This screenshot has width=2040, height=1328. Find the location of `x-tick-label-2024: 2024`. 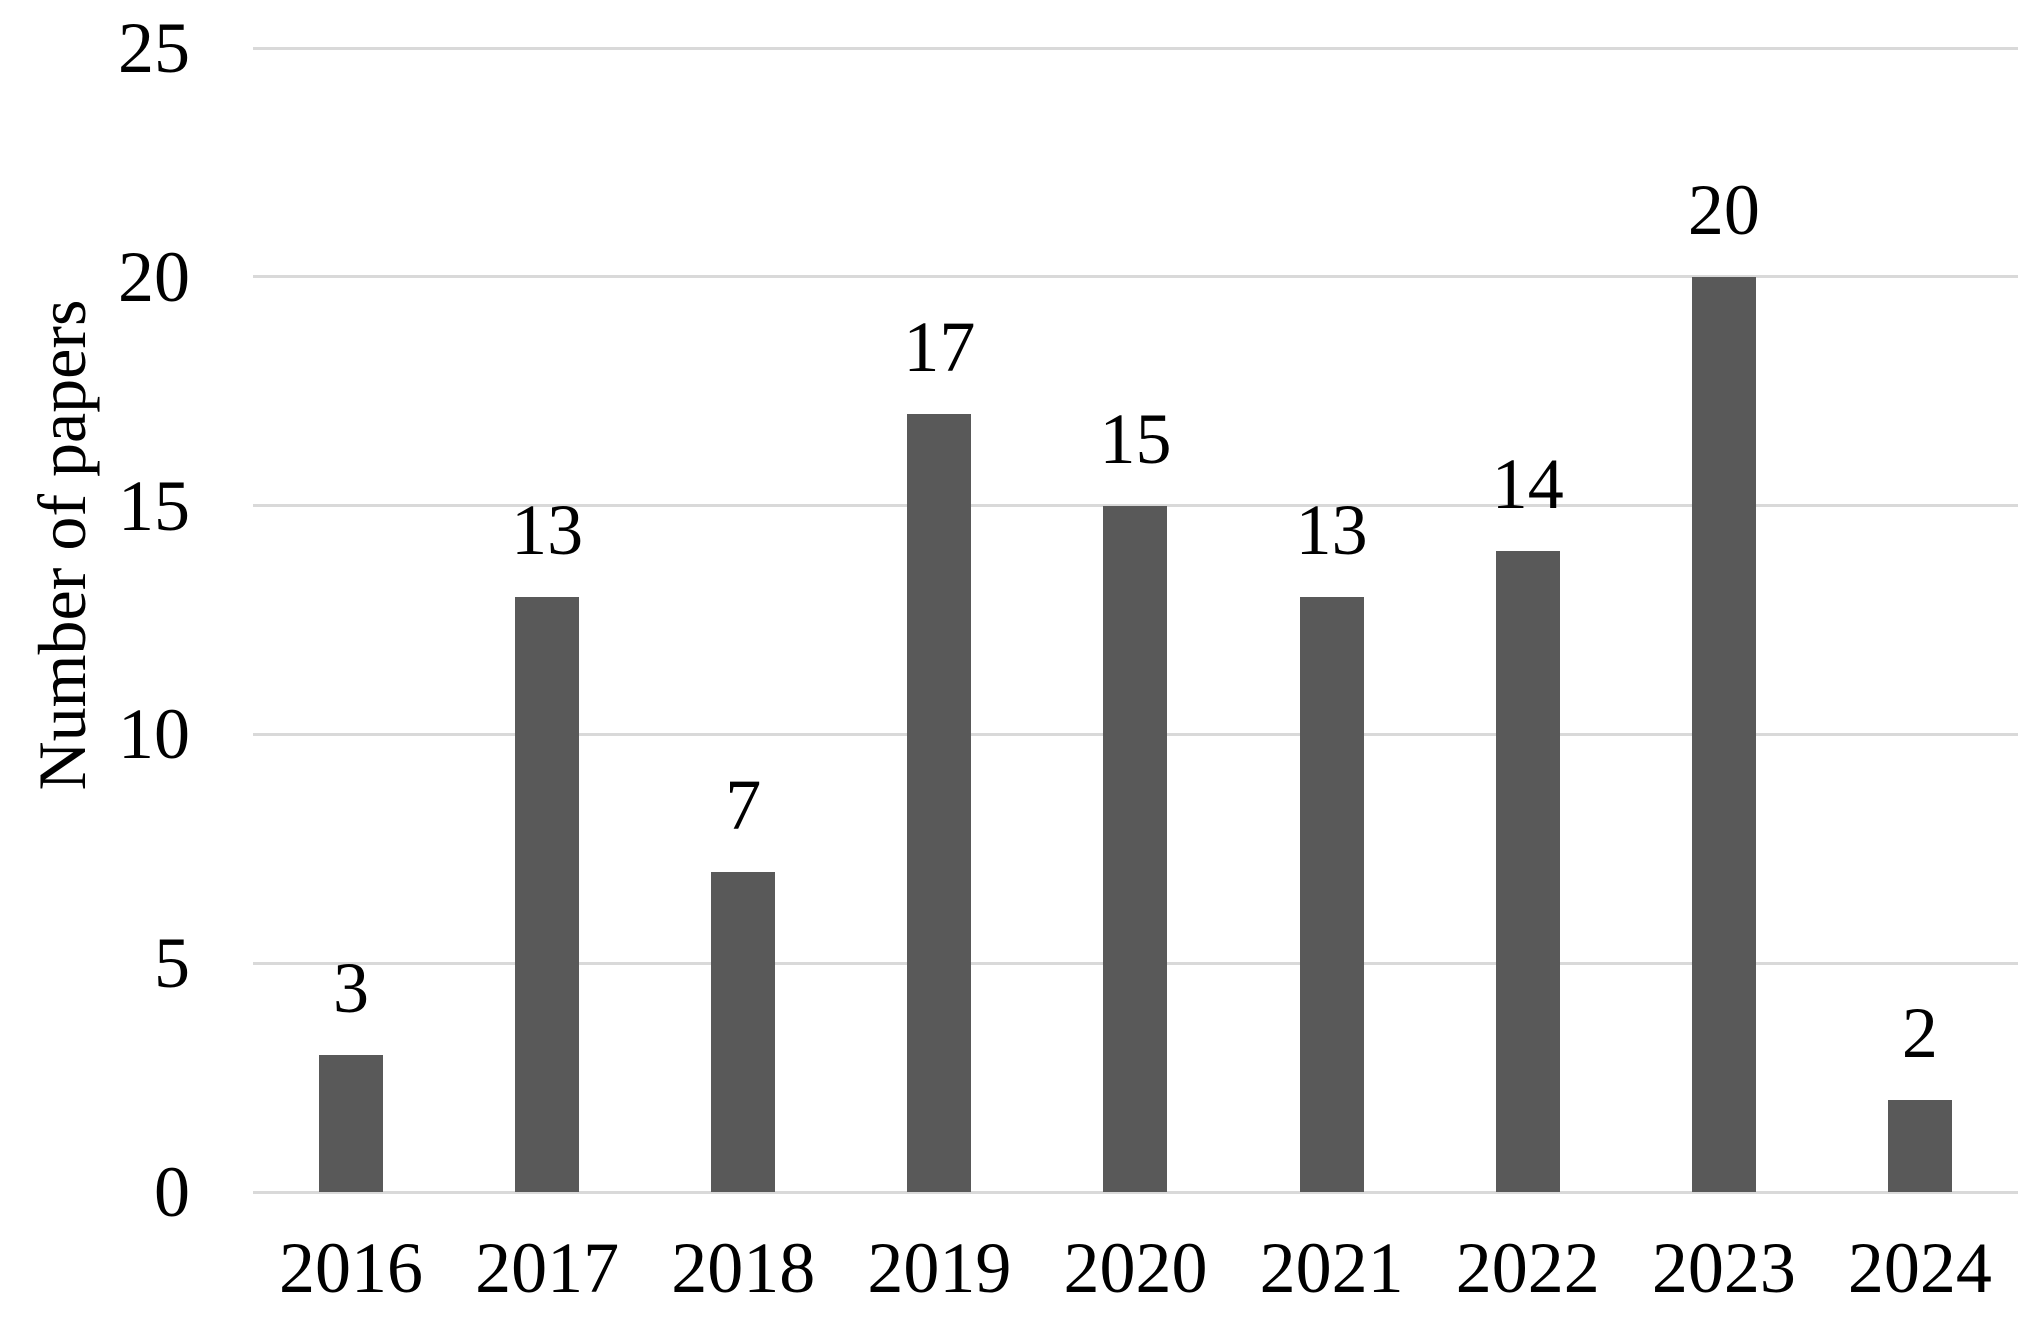

x-tick-label-2024: 2024 is located at coordinates (1919, 1268).